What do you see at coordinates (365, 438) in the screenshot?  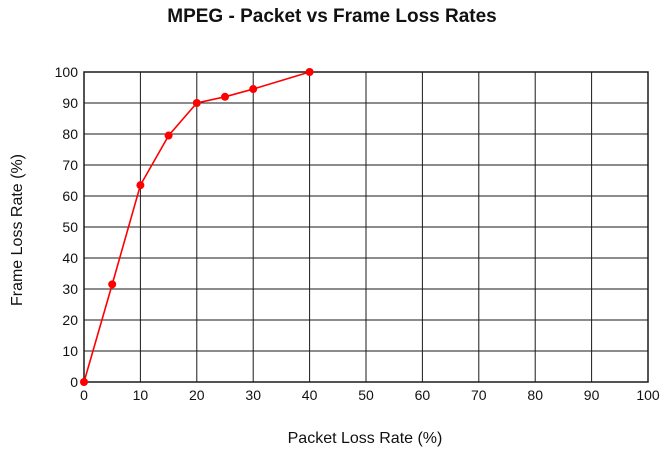 I see `x-axis-title: Packet Loss Rate (%)` at bounding box center [365, 438].